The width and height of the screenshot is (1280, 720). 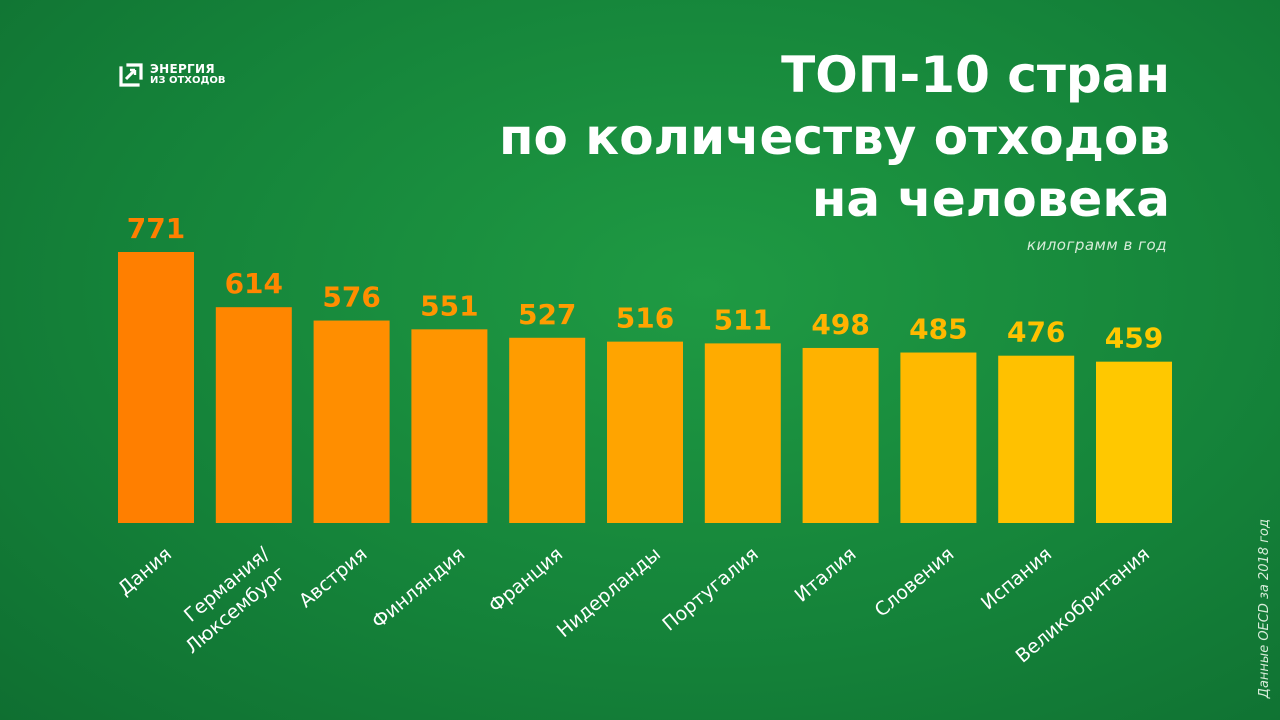 What do you see at coordinates (131, 75) in the screenshot?
I see `recycle-icon` at bounding box center [131, 75].